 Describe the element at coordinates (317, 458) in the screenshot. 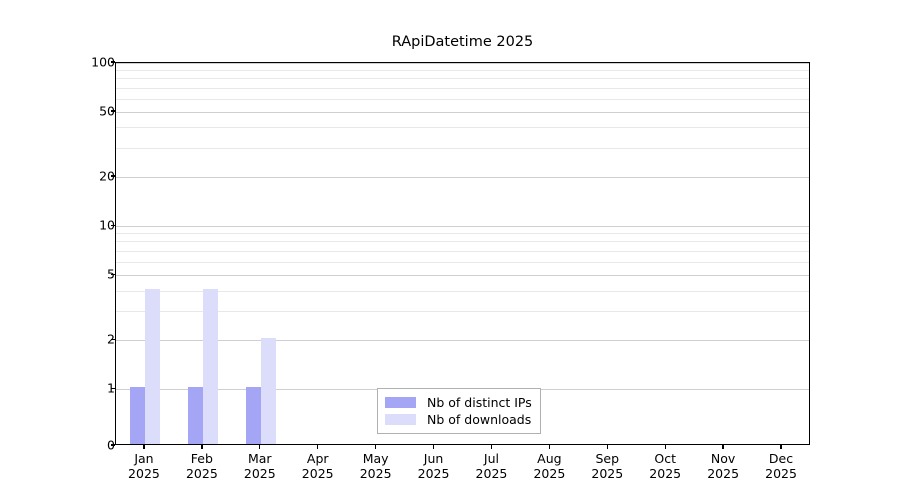

I see `x-axis-tick-month: Apr` at that location.